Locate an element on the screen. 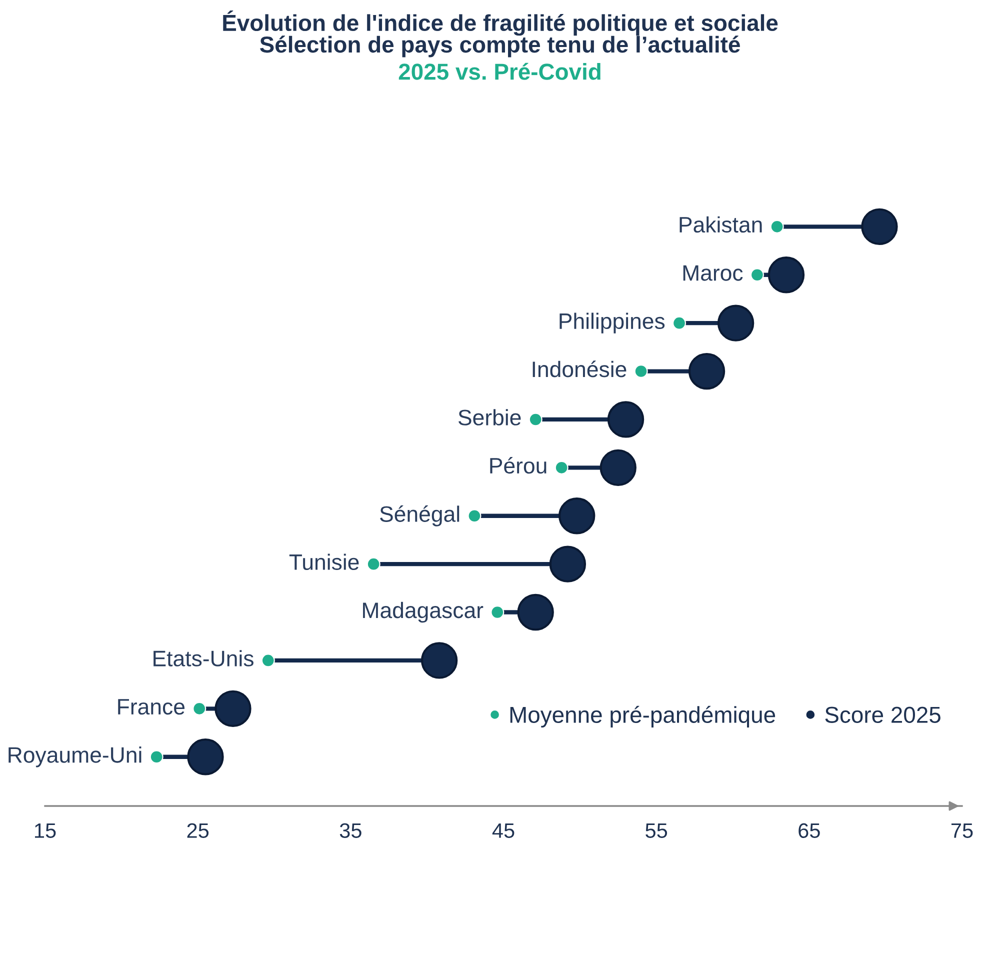 This screenshot has height=955, width=1000. y-tick-label: Madagascar is located at coordinates (423, 612).